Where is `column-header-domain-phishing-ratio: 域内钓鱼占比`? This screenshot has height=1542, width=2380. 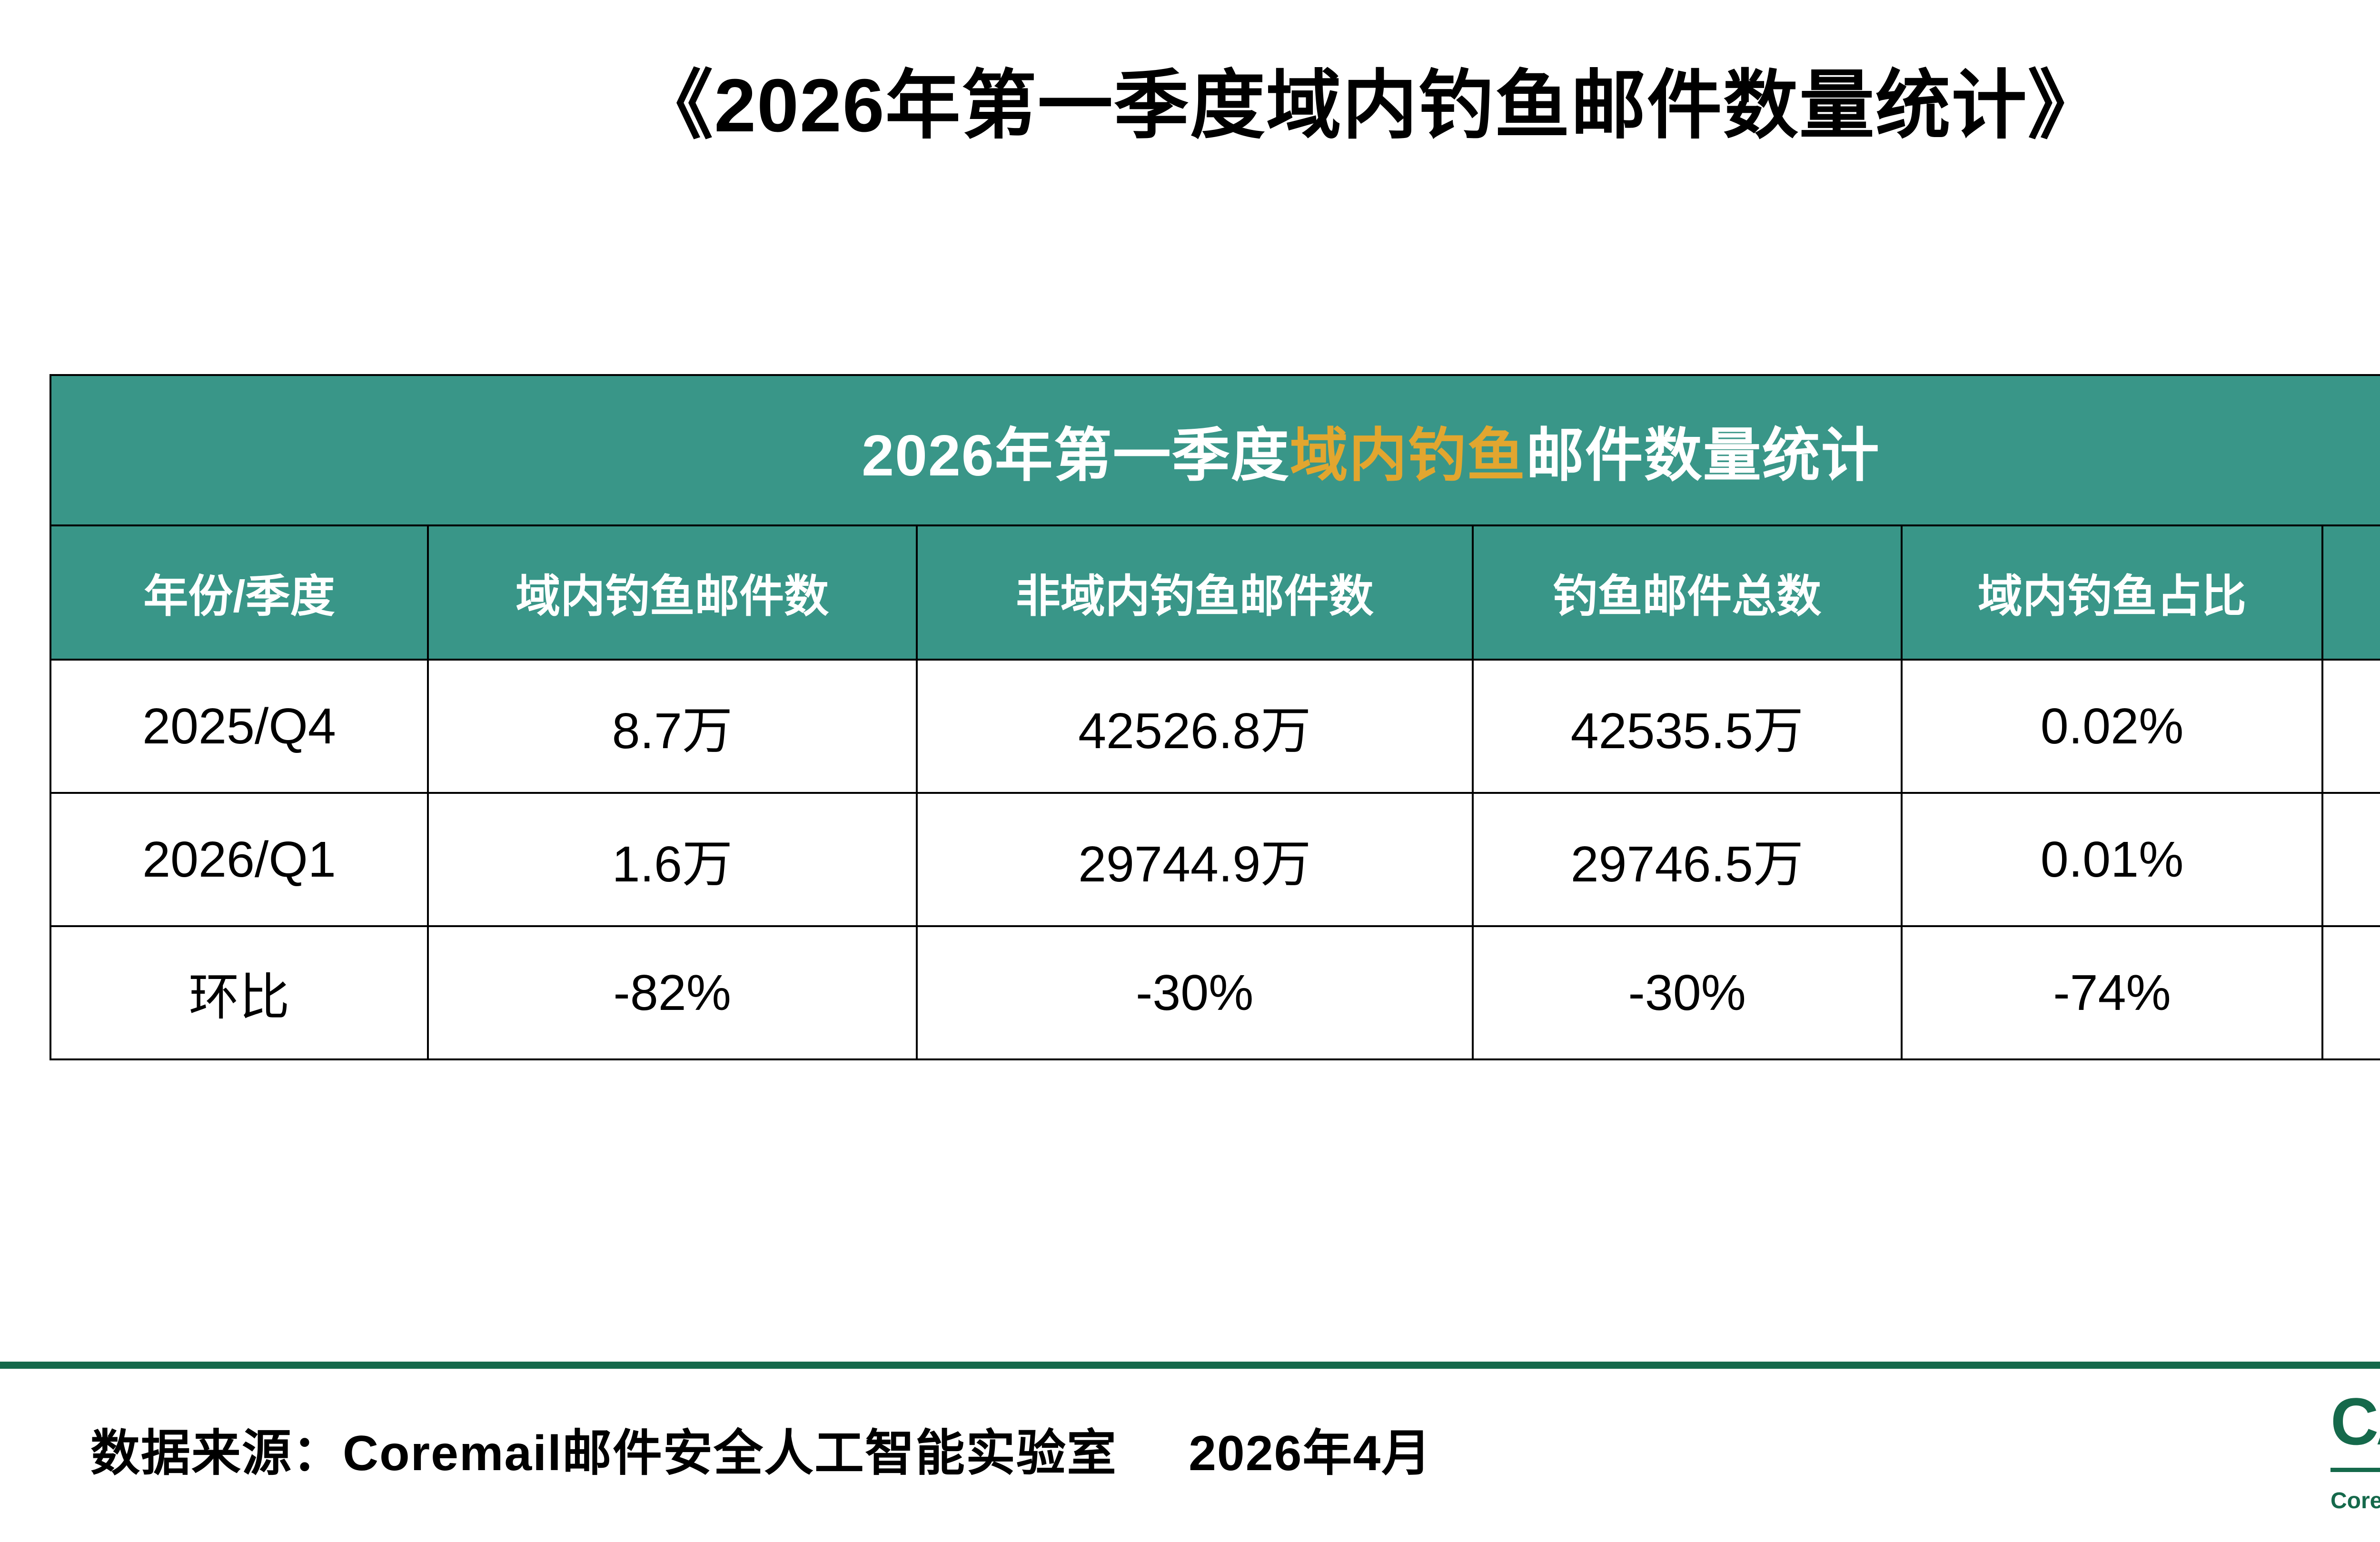 column-header-domain-phishing-ratio: 域内钓鱼占比 is located at coordinates (2111, 592).